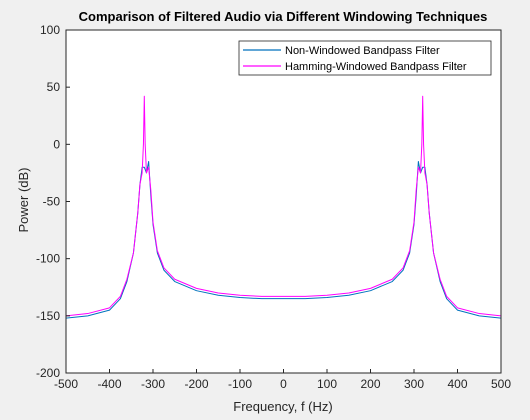  I want to click on y-tick-label: 0, so click(56, 144).